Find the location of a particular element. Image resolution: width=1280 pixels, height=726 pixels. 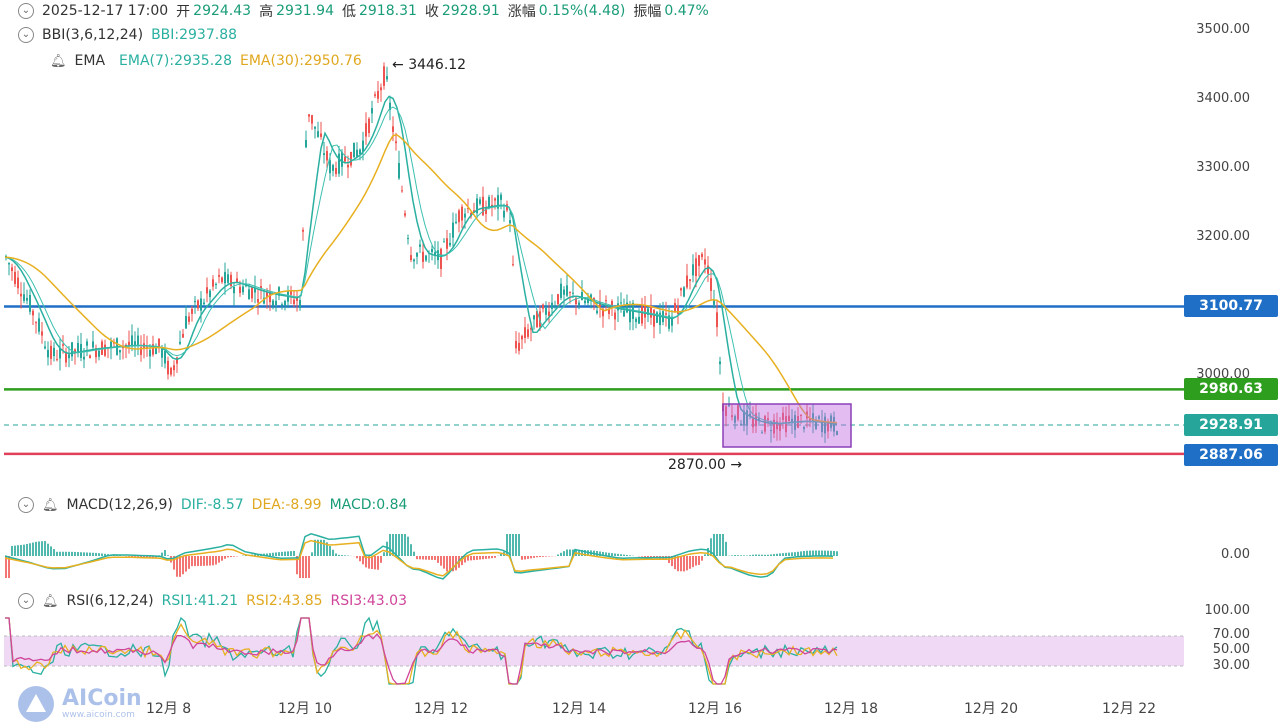

high-annotation-value: 3446.12 is located at coordinates (437, 65).